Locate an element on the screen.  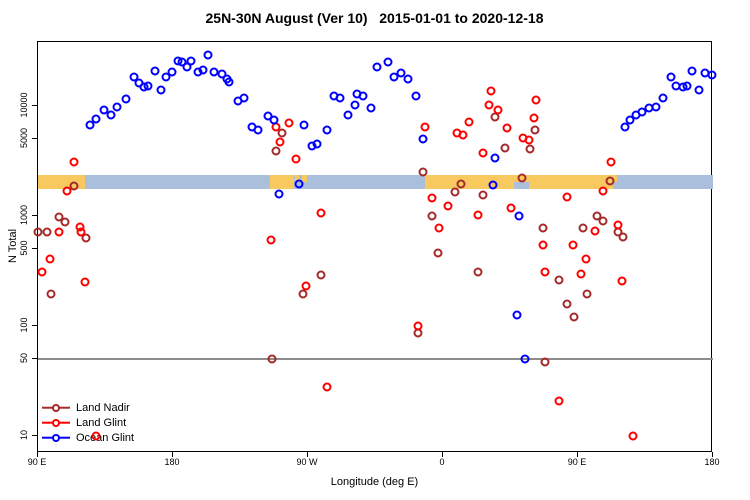
legend-circle-swatch is located at coordinates (56, 407).